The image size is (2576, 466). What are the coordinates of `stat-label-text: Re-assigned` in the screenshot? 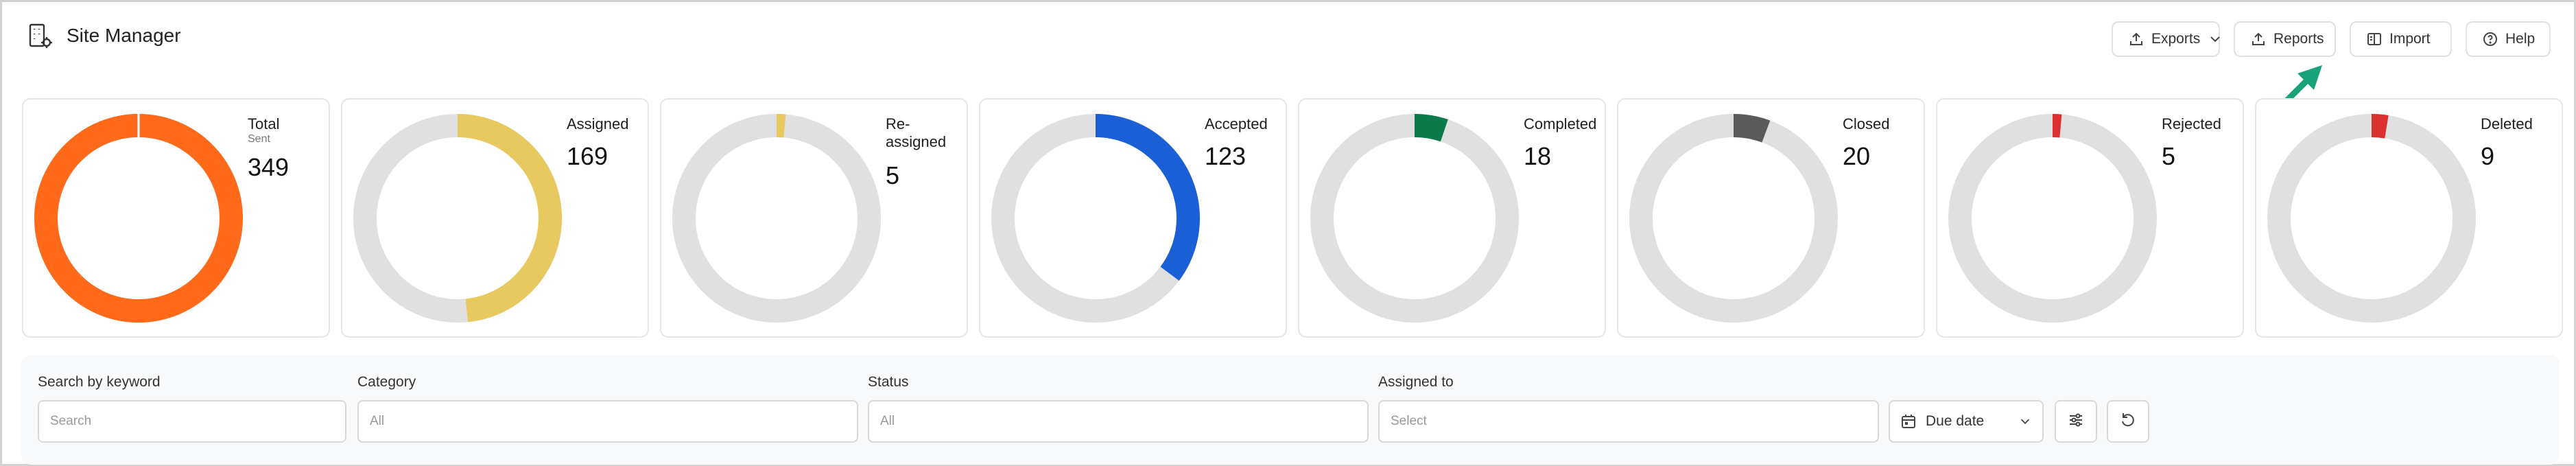 It's located at (916, 132).